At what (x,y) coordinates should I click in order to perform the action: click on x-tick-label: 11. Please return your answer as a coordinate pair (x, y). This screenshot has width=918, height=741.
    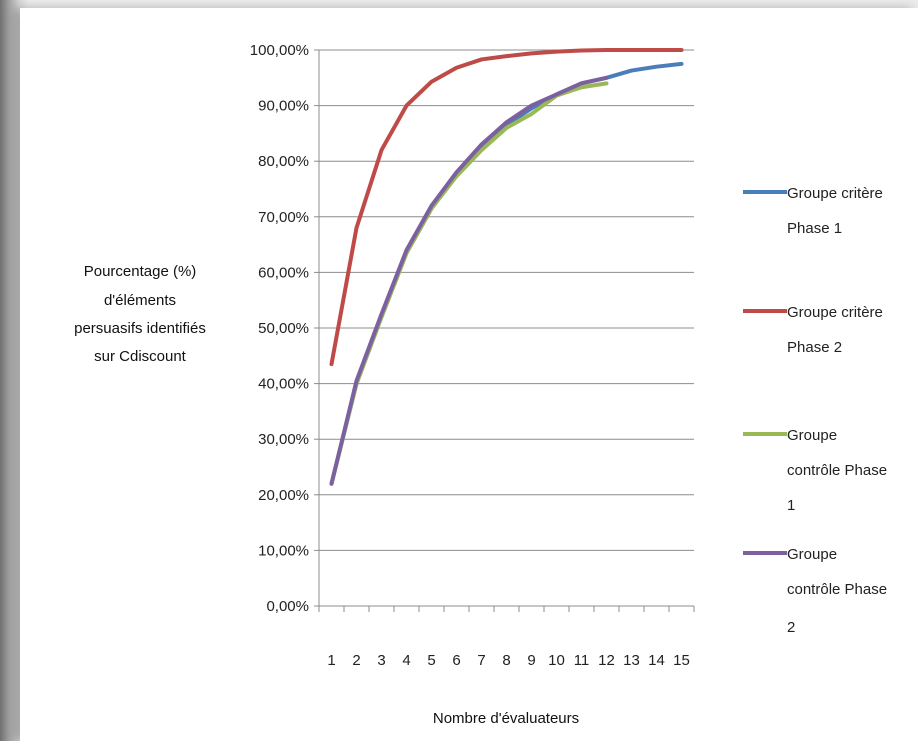
    Looking at the image, I should click on (582, 660).